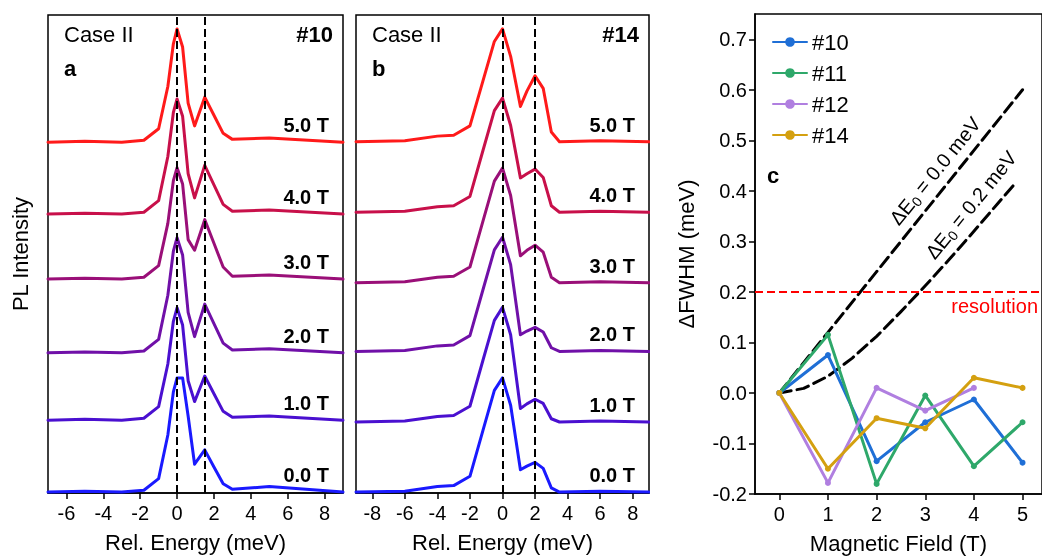 The width and height of the screenshot is (1042, 559). Describe the element at coordinates (733, 89) in the screenshot. I see `y-tick-label: 0.6` at that location.